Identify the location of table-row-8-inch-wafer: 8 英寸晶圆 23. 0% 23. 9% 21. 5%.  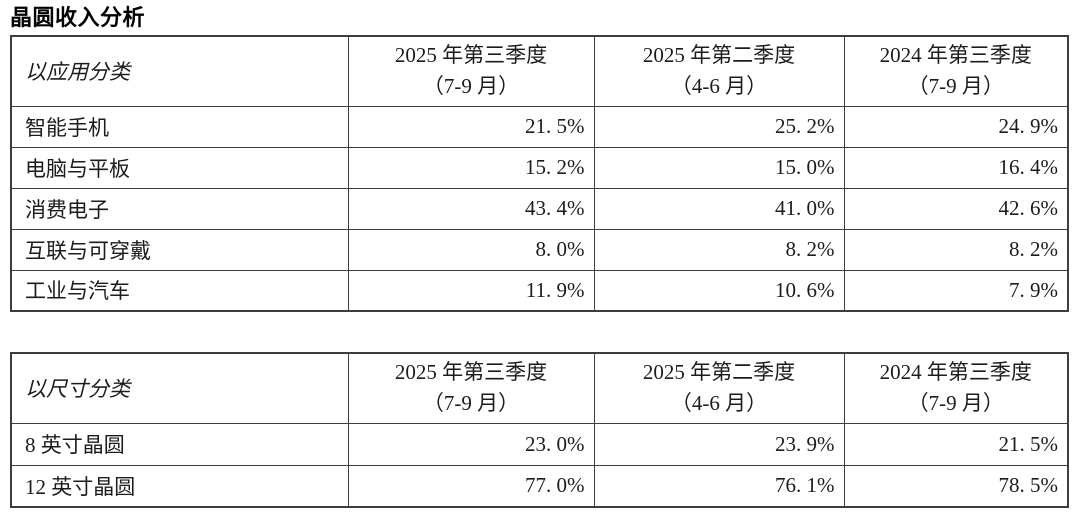
(539, 444).